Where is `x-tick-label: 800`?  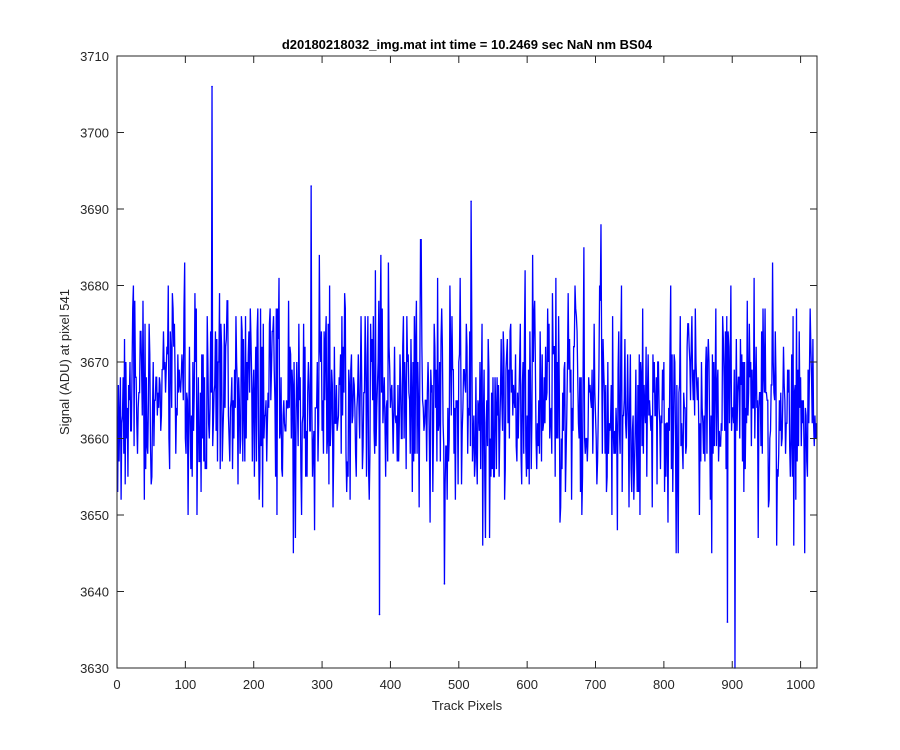
x-tick-label: 800 is located at coordinates (664, 684).